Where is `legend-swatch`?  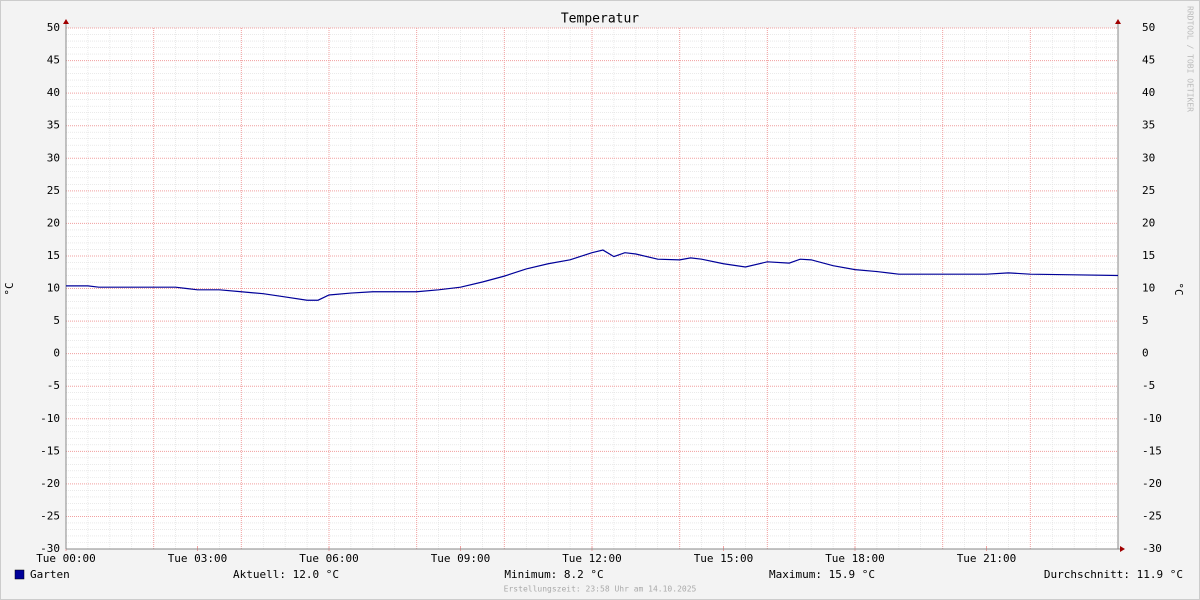 legend-swatch is located at coordinates (19, 574).